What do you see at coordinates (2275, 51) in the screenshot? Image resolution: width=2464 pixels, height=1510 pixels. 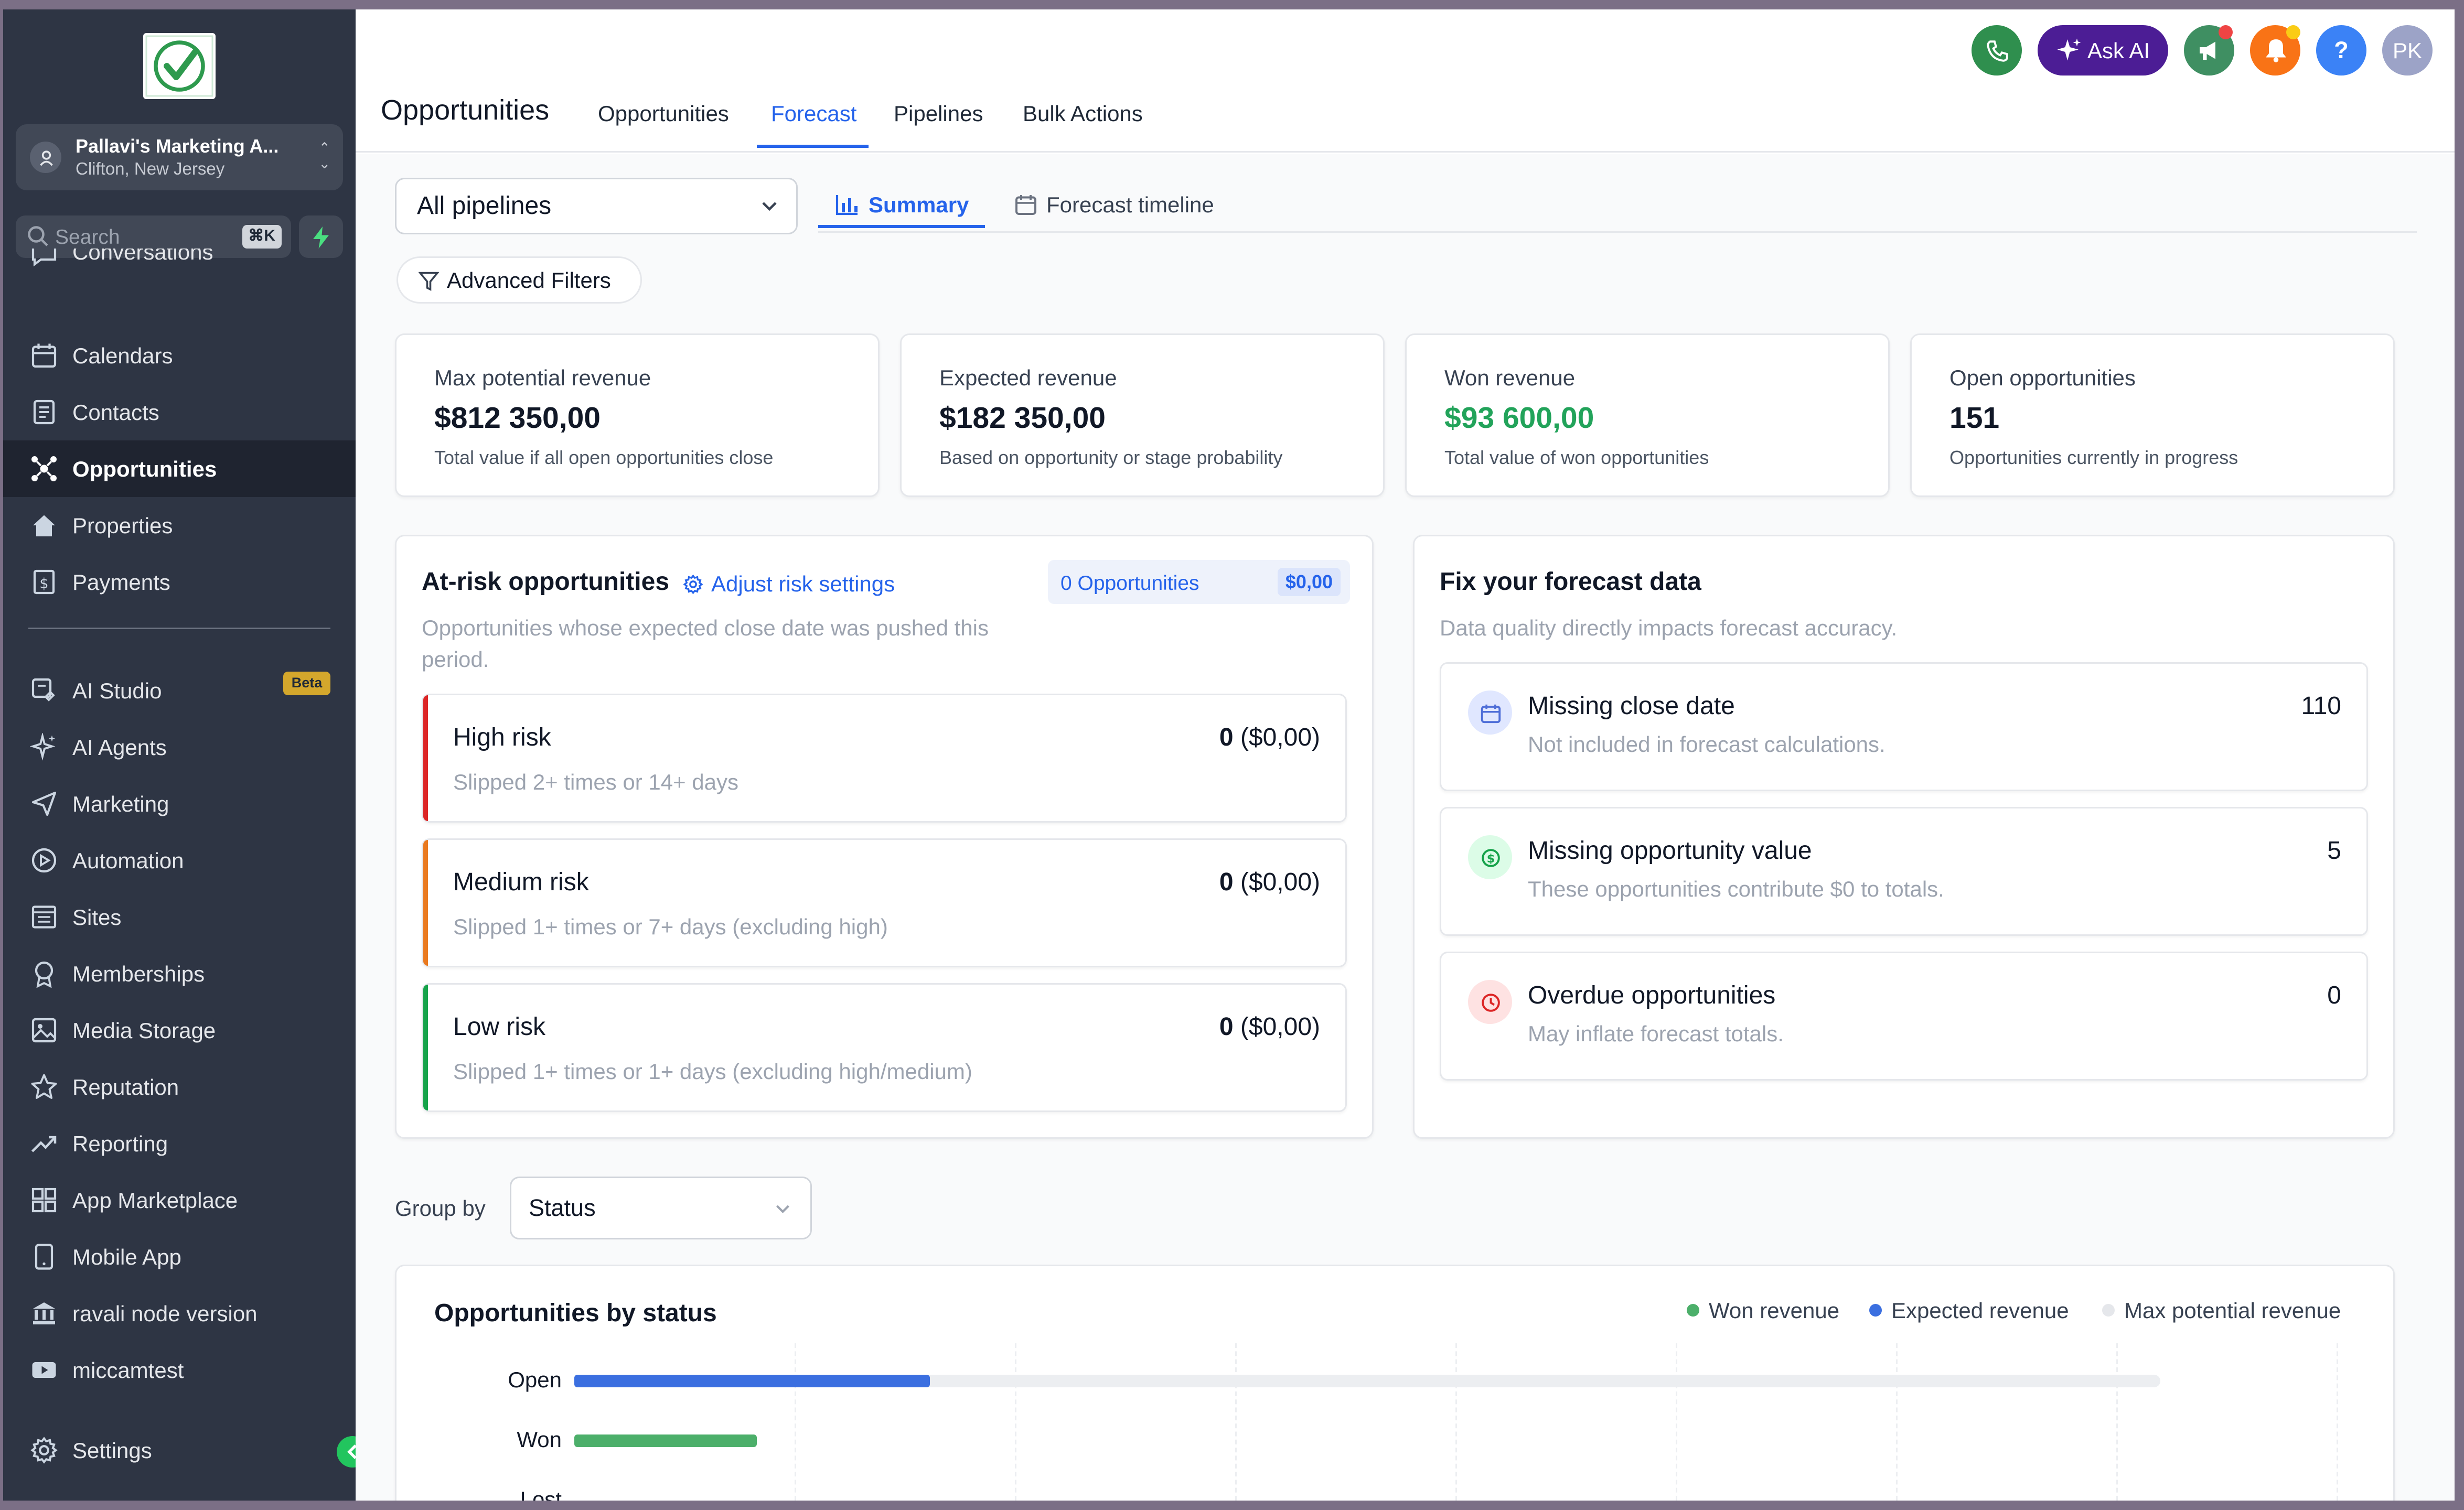 I see `bell-icon` at bounding box center [2275, 51].